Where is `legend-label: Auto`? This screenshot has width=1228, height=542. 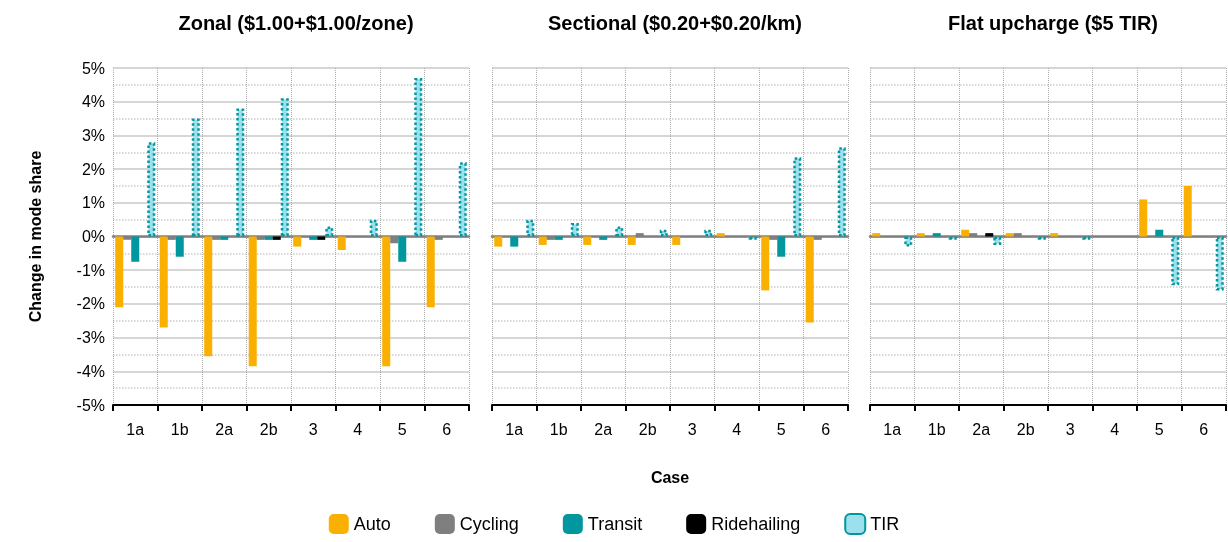 legend-label: Auto is located at coordinates (372, 524).